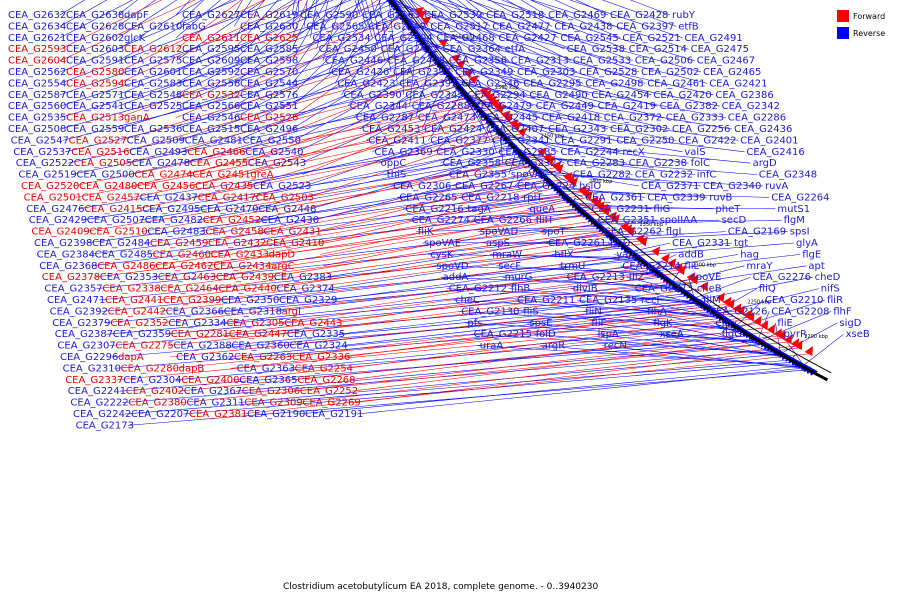  I want to click on gene-label: CEA_G2324, so click(318, 346).